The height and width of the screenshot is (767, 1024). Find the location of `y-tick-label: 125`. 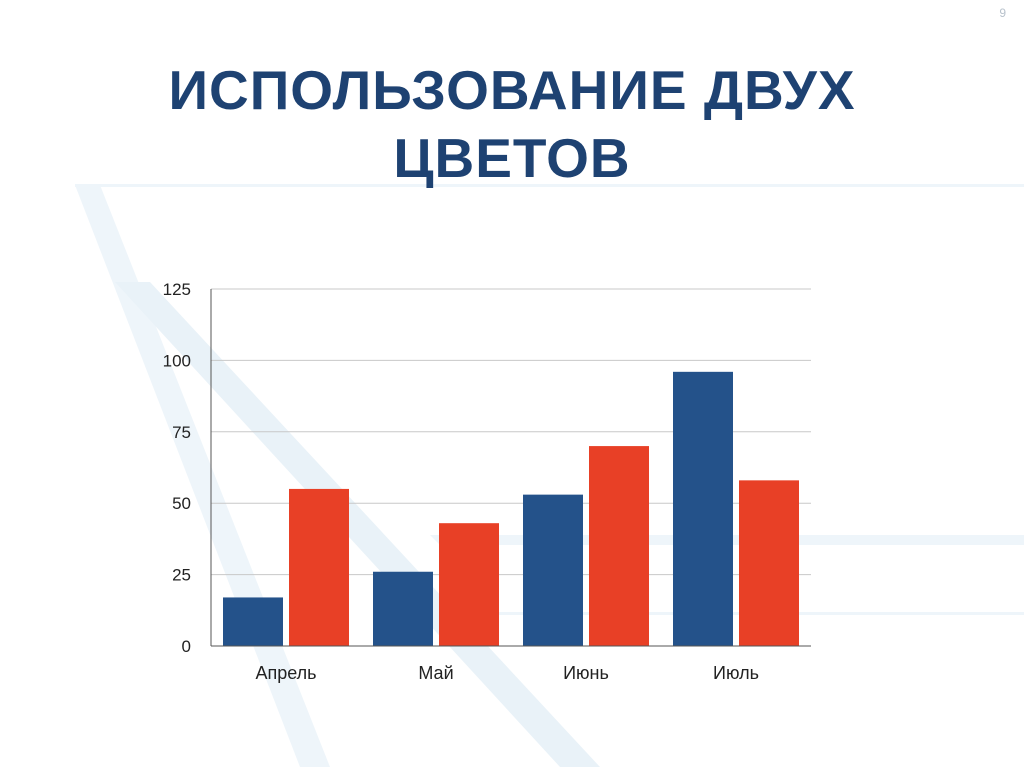

y-tick-label: 125 is located at coordinates (177, 289).